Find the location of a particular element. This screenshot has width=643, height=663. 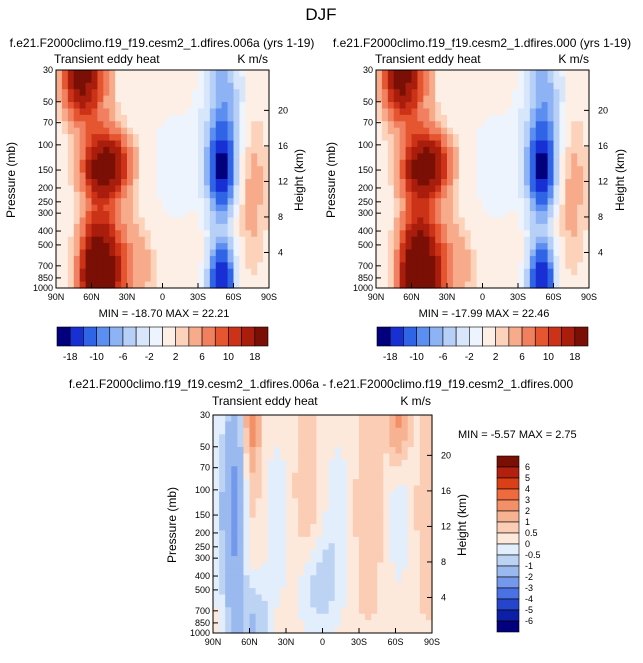

x-tick-label: 60N is located at coordinates (411, 297).